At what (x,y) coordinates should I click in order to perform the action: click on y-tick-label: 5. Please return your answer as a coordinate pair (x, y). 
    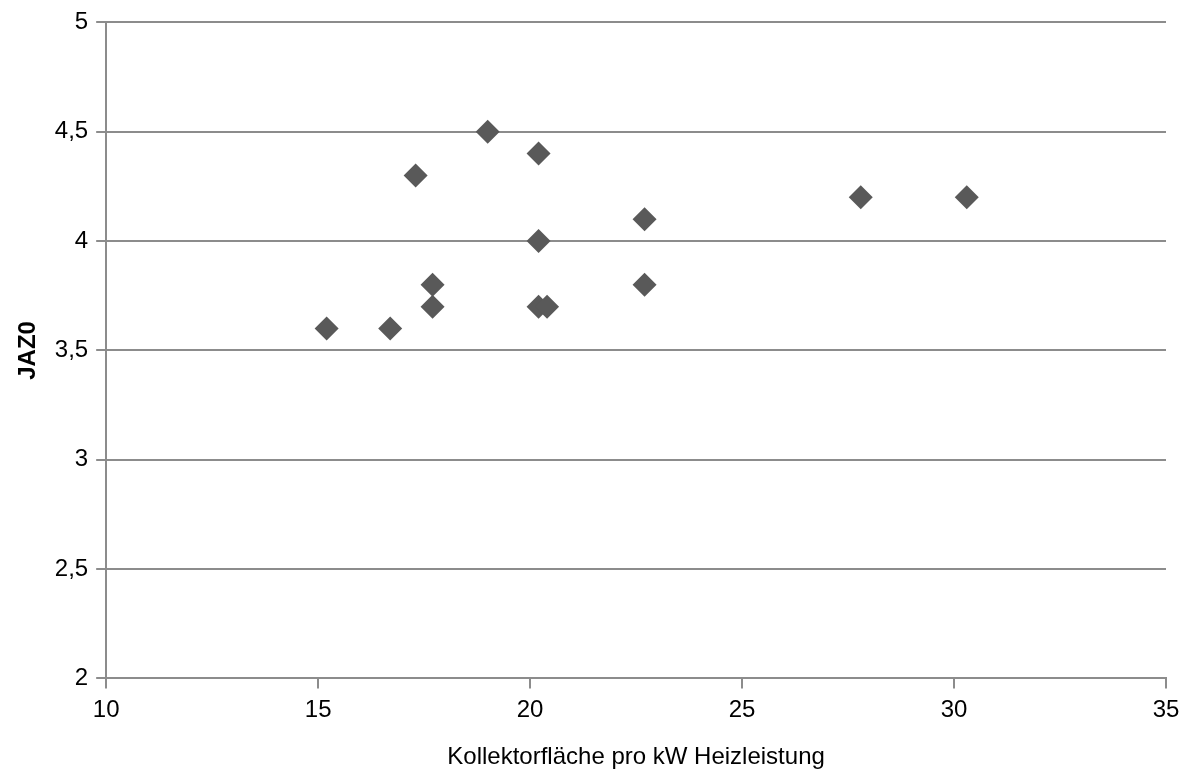
    Looking at the image, I should click on (81, 21).